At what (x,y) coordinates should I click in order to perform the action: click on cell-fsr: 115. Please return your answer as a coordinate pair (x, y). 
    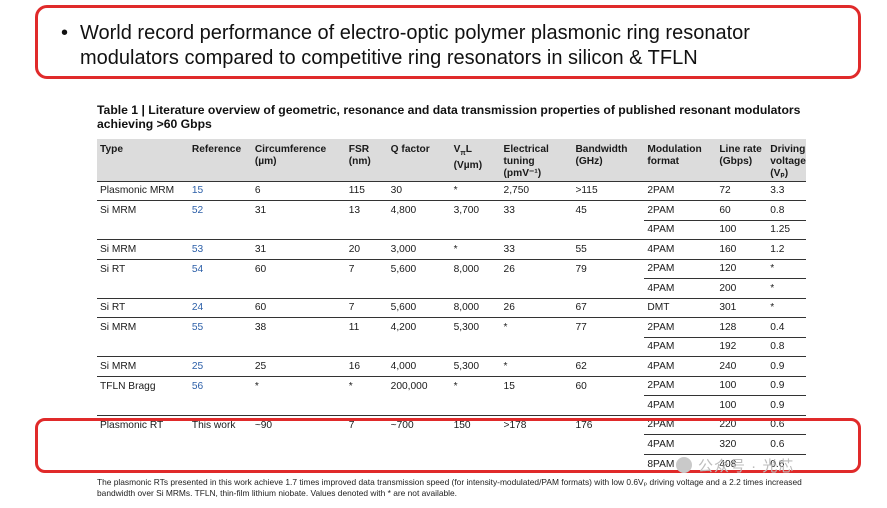
    Looking at the image, I should click on (366, 190).